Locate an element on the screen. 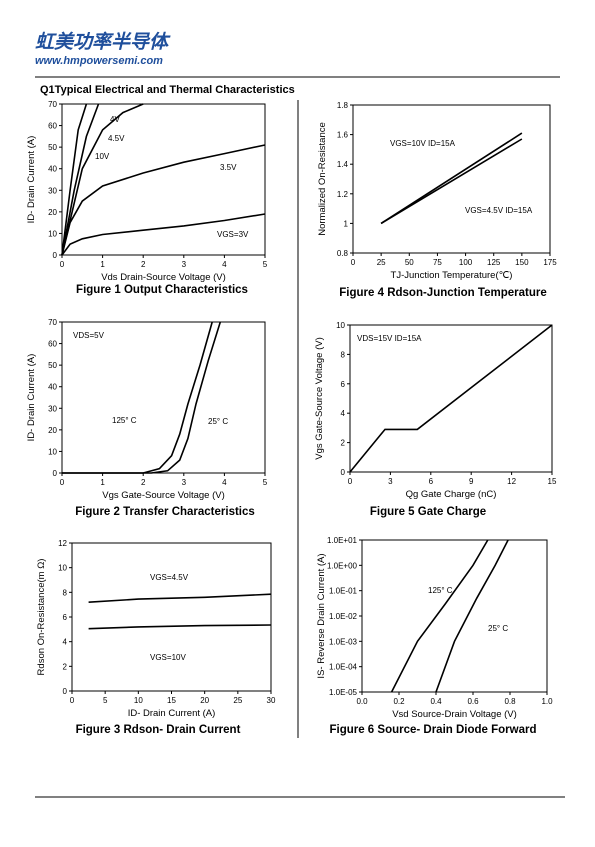 The height and width of the screenshot is (847, 595). y-tick-label: 6 is located at coordinates (65, 617).